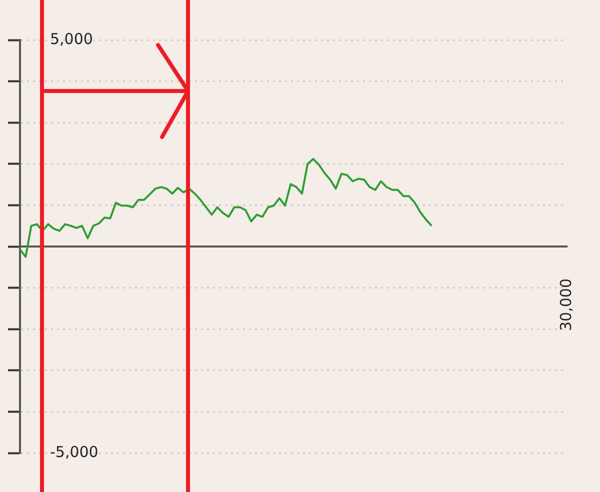  Describe the element at coordinates (565, 304) in the screenshot. I see `annotation: 30,000` at that location.